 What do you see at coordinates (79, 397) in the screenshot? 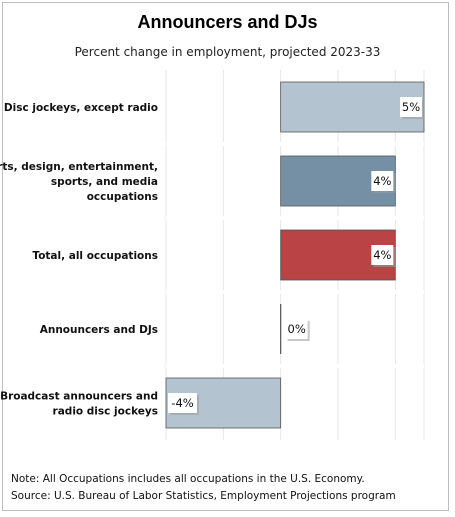
I see `category-label: Broadcast announcers and` at bounding box center [79, 397].